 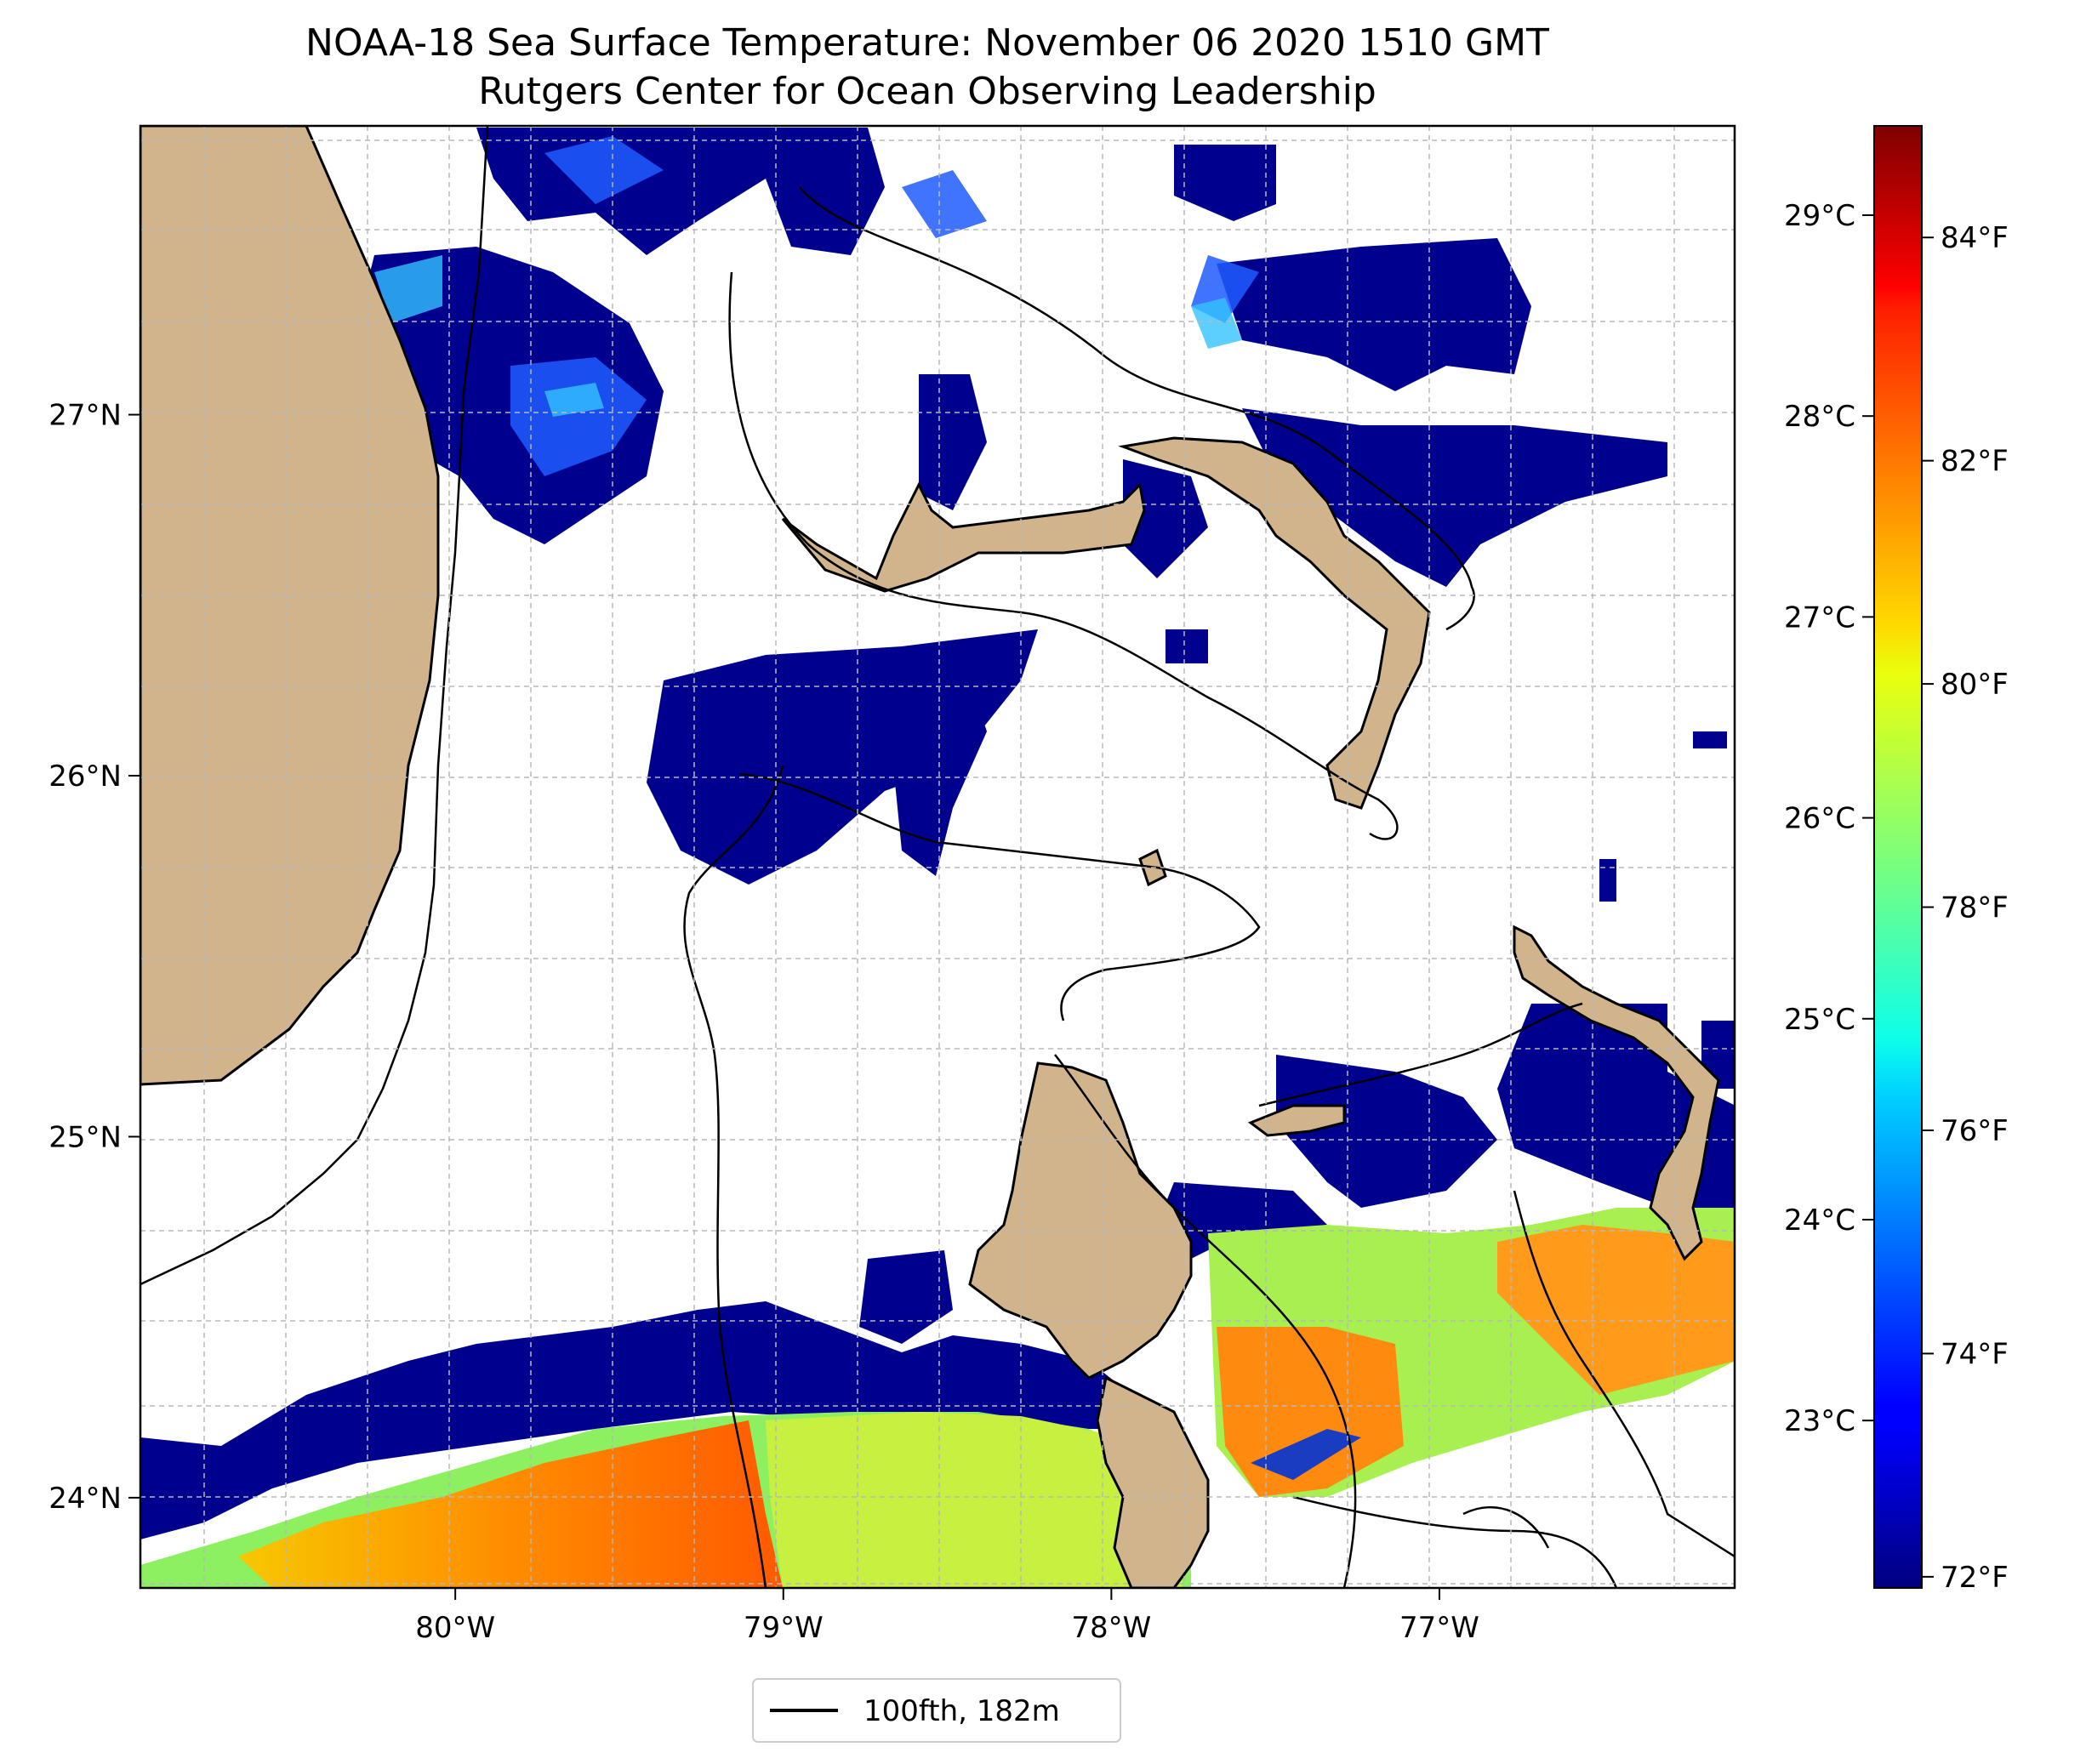 I want to click on x-tick-label: 80°W, so click(x=455, y=1628).